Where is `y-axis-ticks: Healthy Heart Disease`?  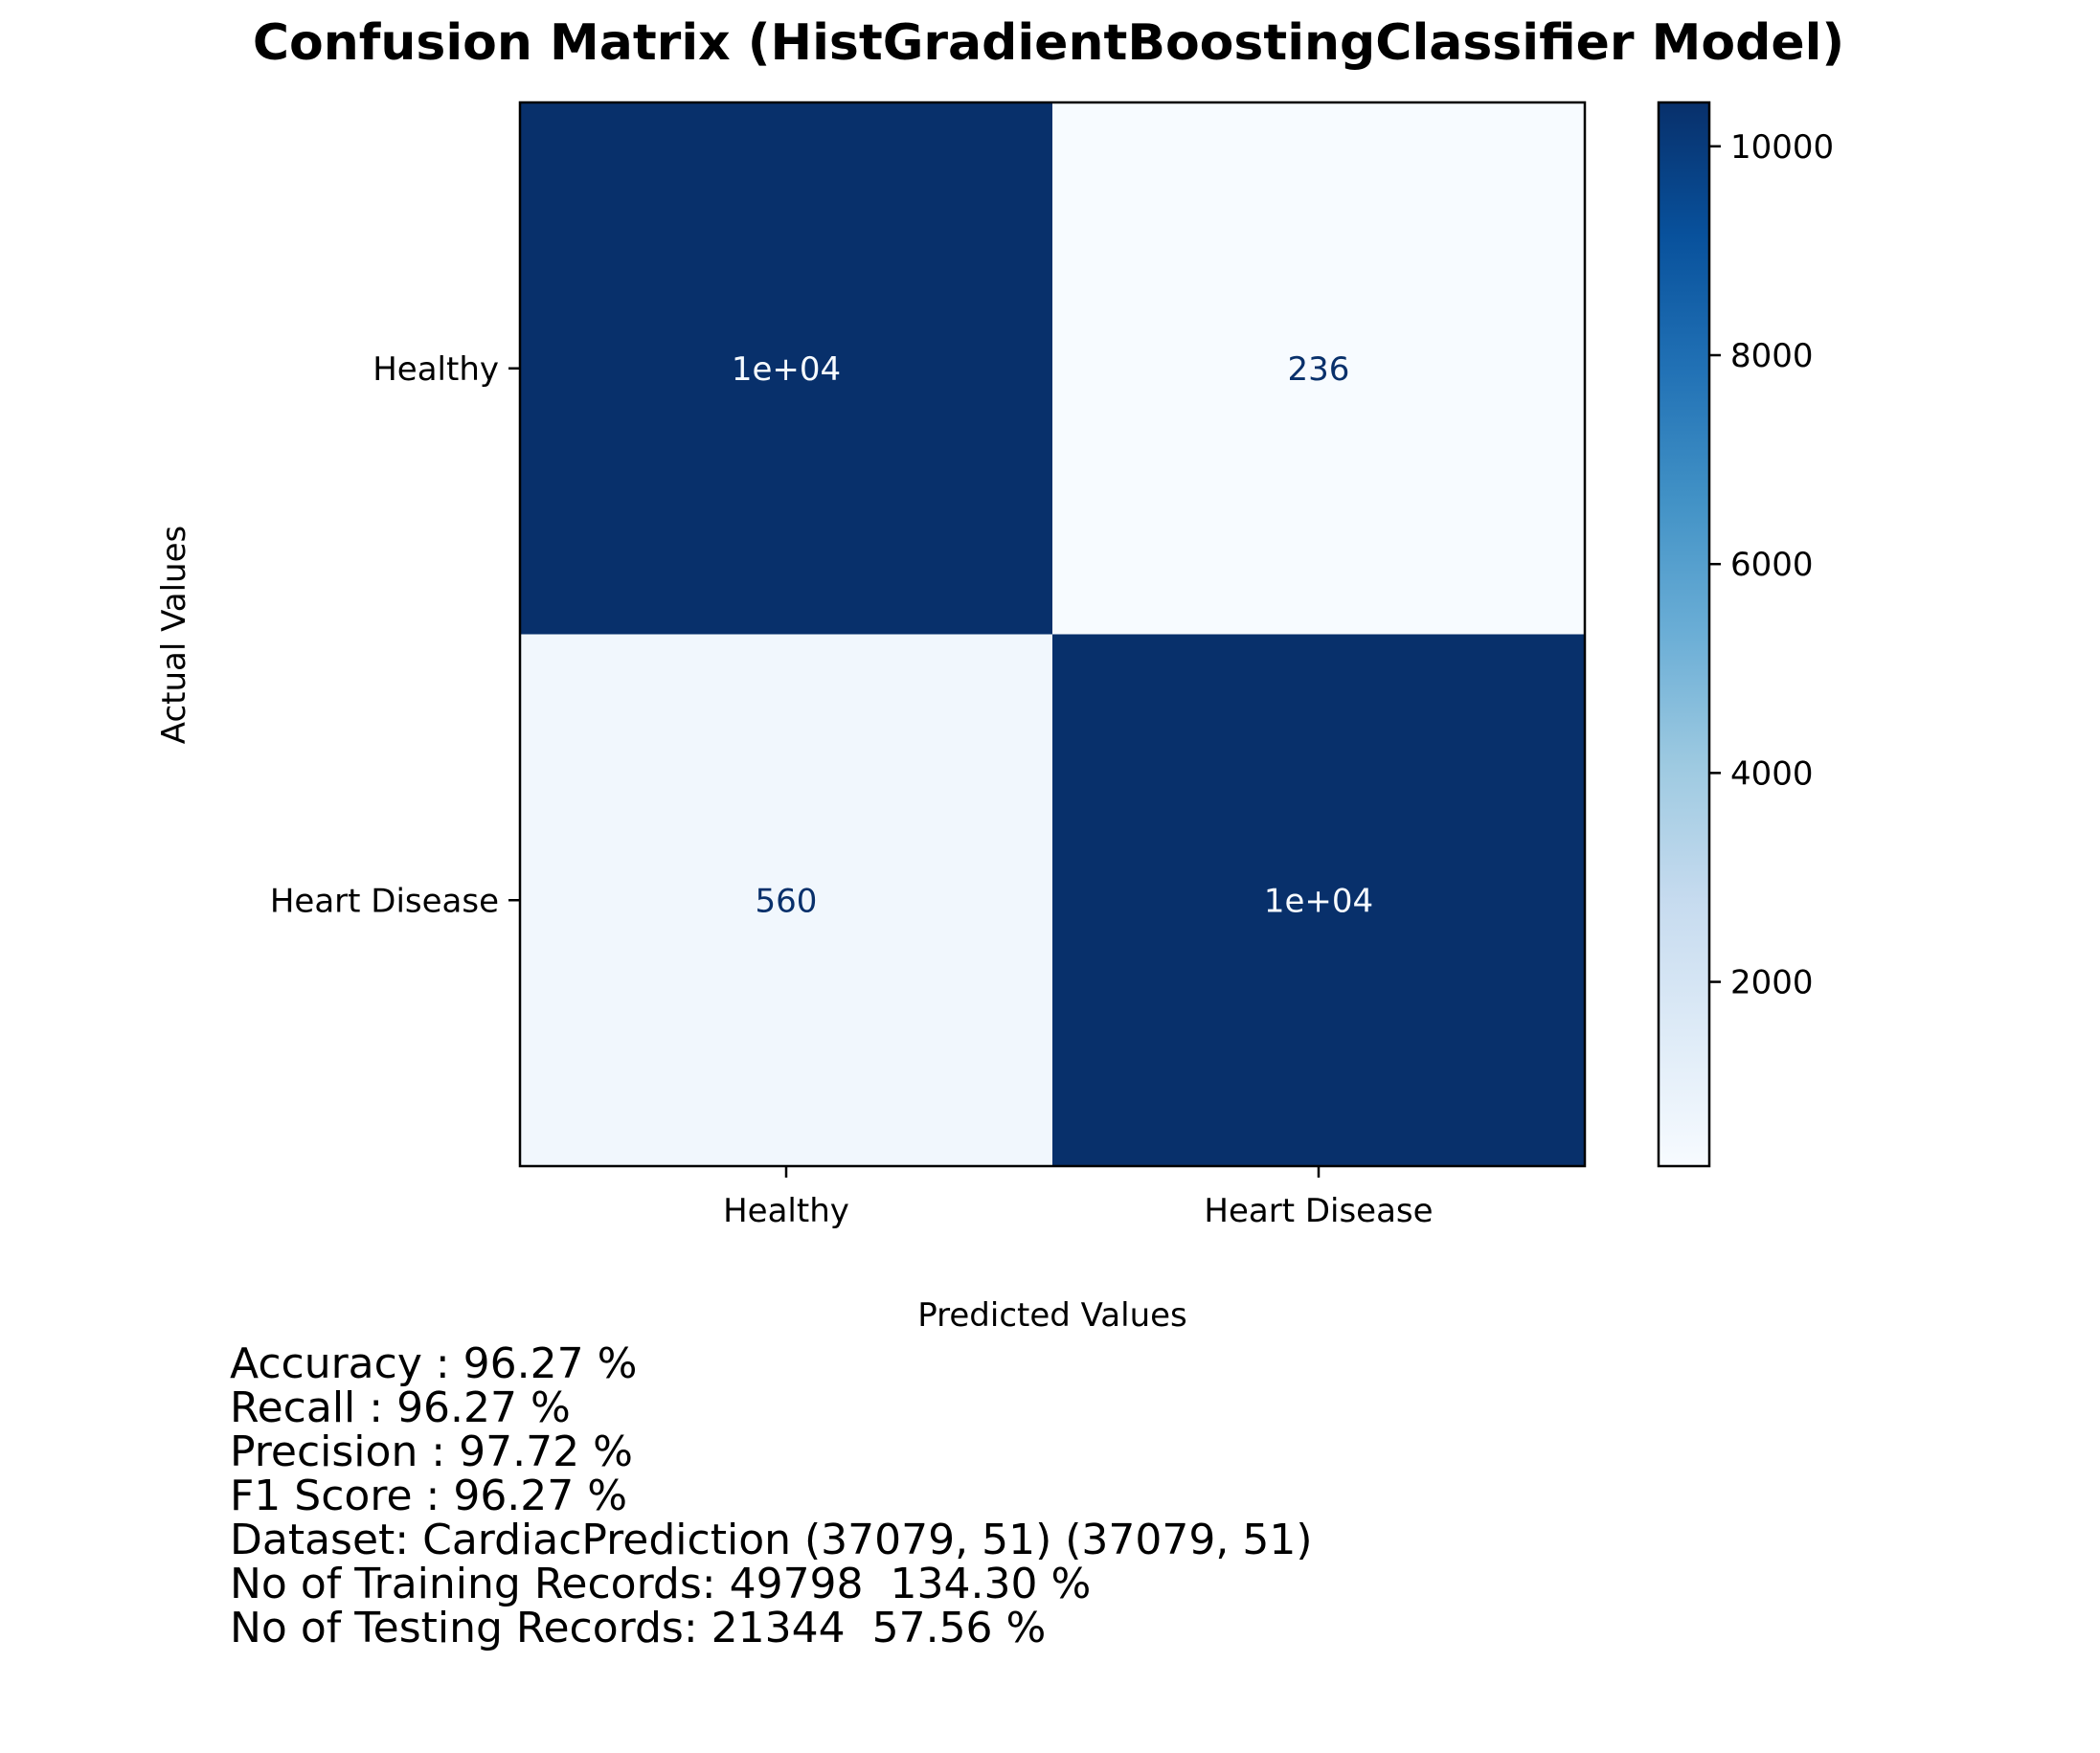
y-axis-ticks: Healthy Heart Disease is located at coordinates (395, 635).